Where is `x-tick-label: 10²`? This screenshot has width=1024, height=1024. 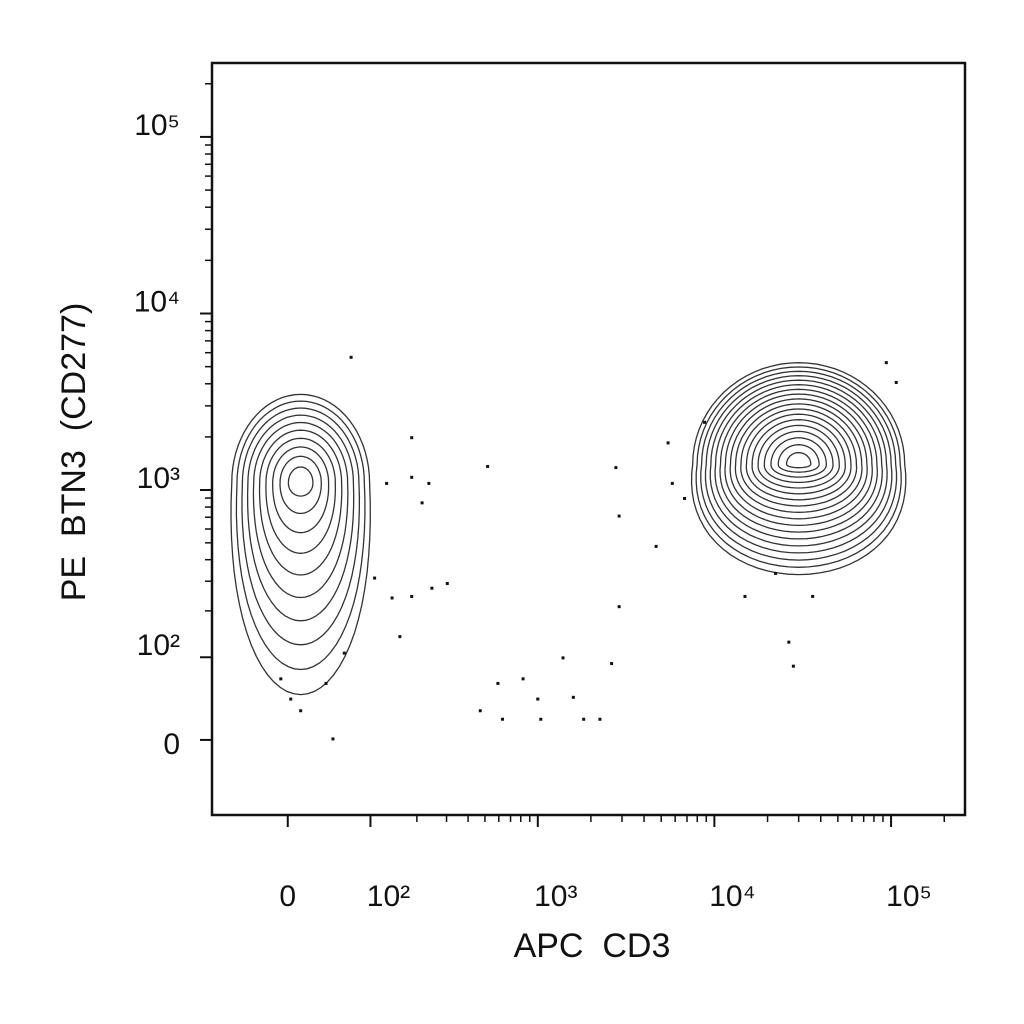
x-tick-label: 10² is located at coordinates (388, 896).